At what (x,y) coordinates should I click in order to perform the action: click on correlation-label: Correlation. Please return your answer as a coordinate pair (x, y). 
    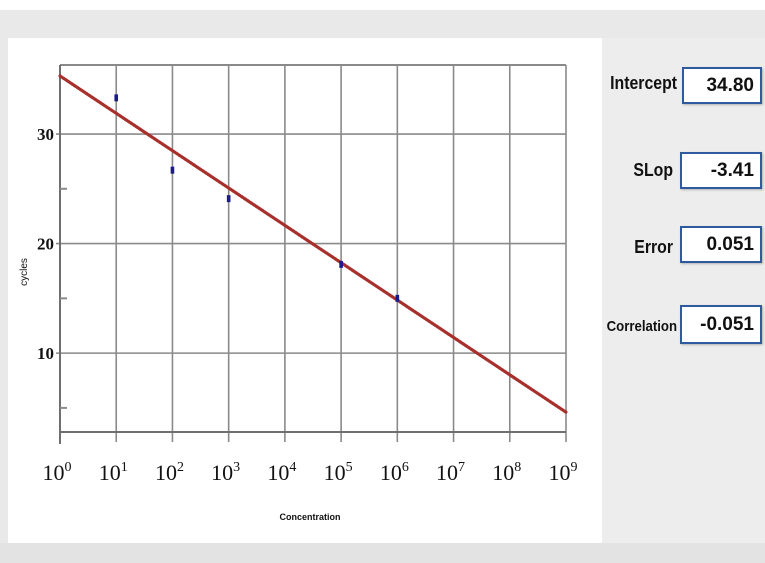
    Looking at the image, I should click on (641, 326).